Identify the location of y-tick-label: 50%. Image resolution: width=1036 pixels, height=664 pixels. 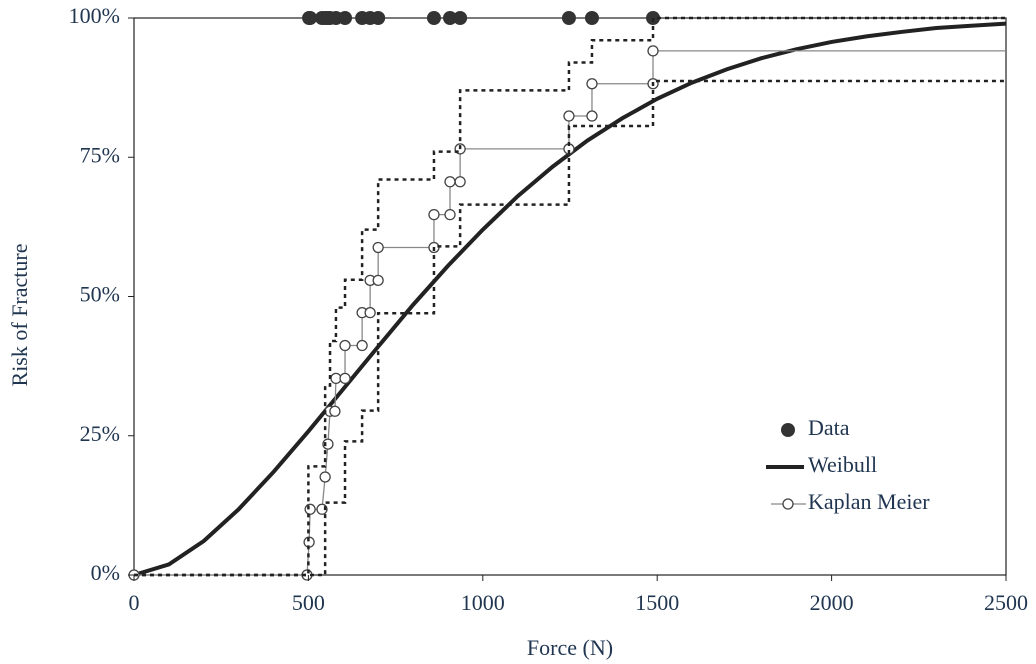
(100, 294).